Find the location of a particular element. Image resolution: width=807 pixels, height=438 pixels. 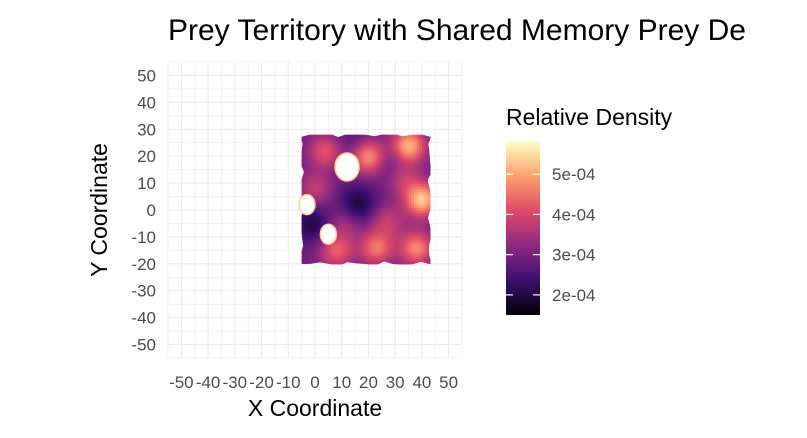

x-tick-label: -40 is located at coordinates (208, 382).